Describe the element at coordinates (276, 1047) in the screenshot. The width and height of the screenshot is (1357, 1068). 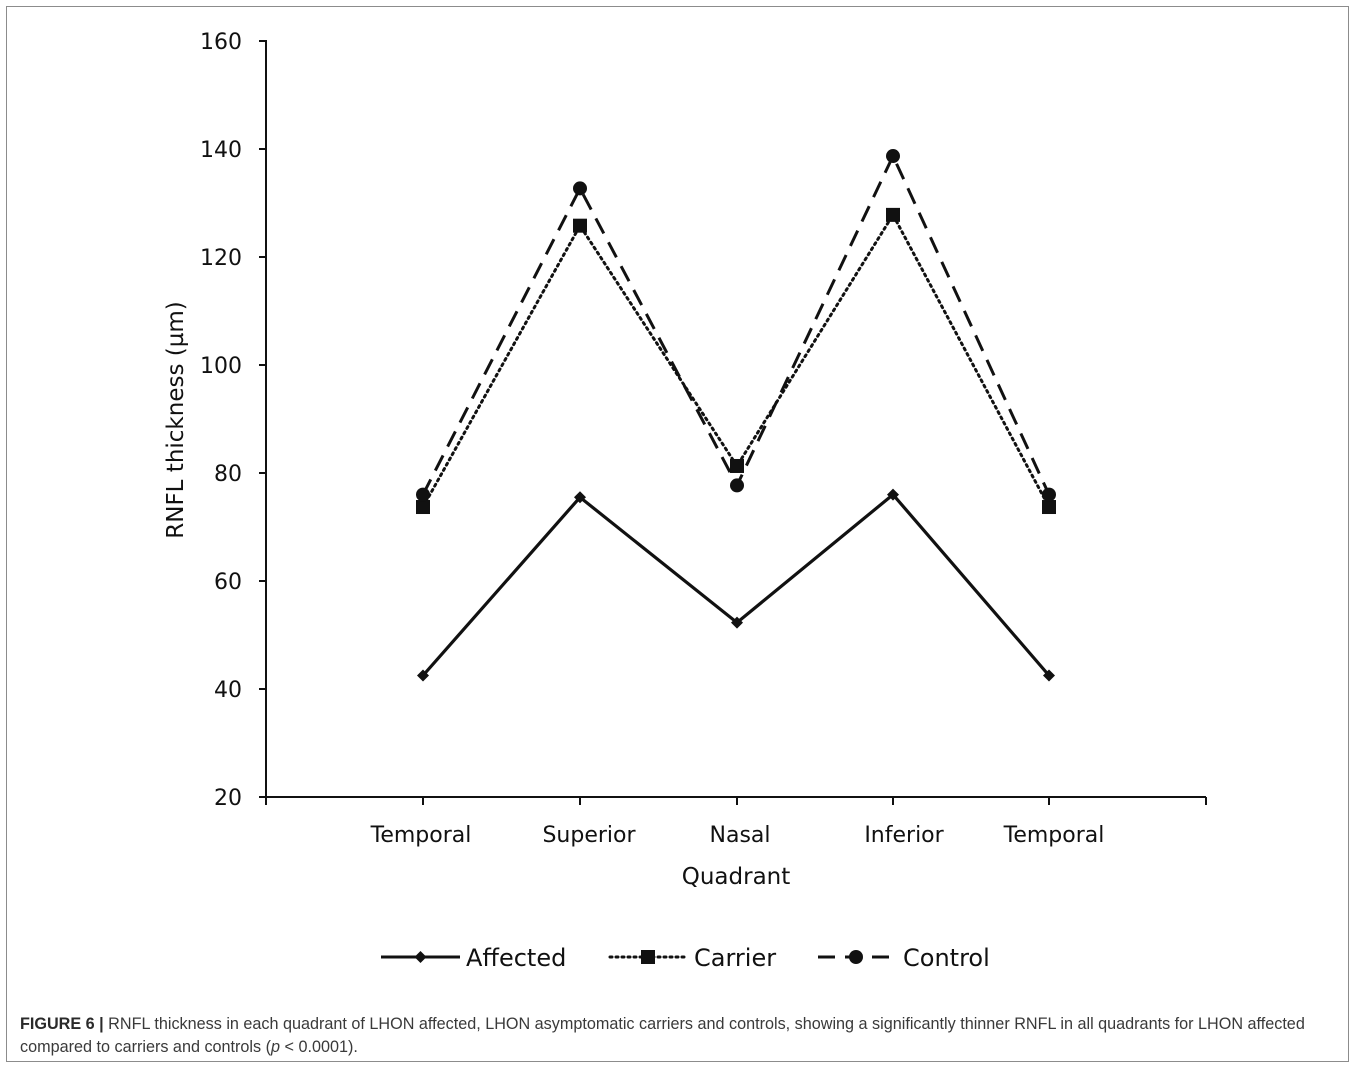
I see `caption-p-symbol: p` at that location.